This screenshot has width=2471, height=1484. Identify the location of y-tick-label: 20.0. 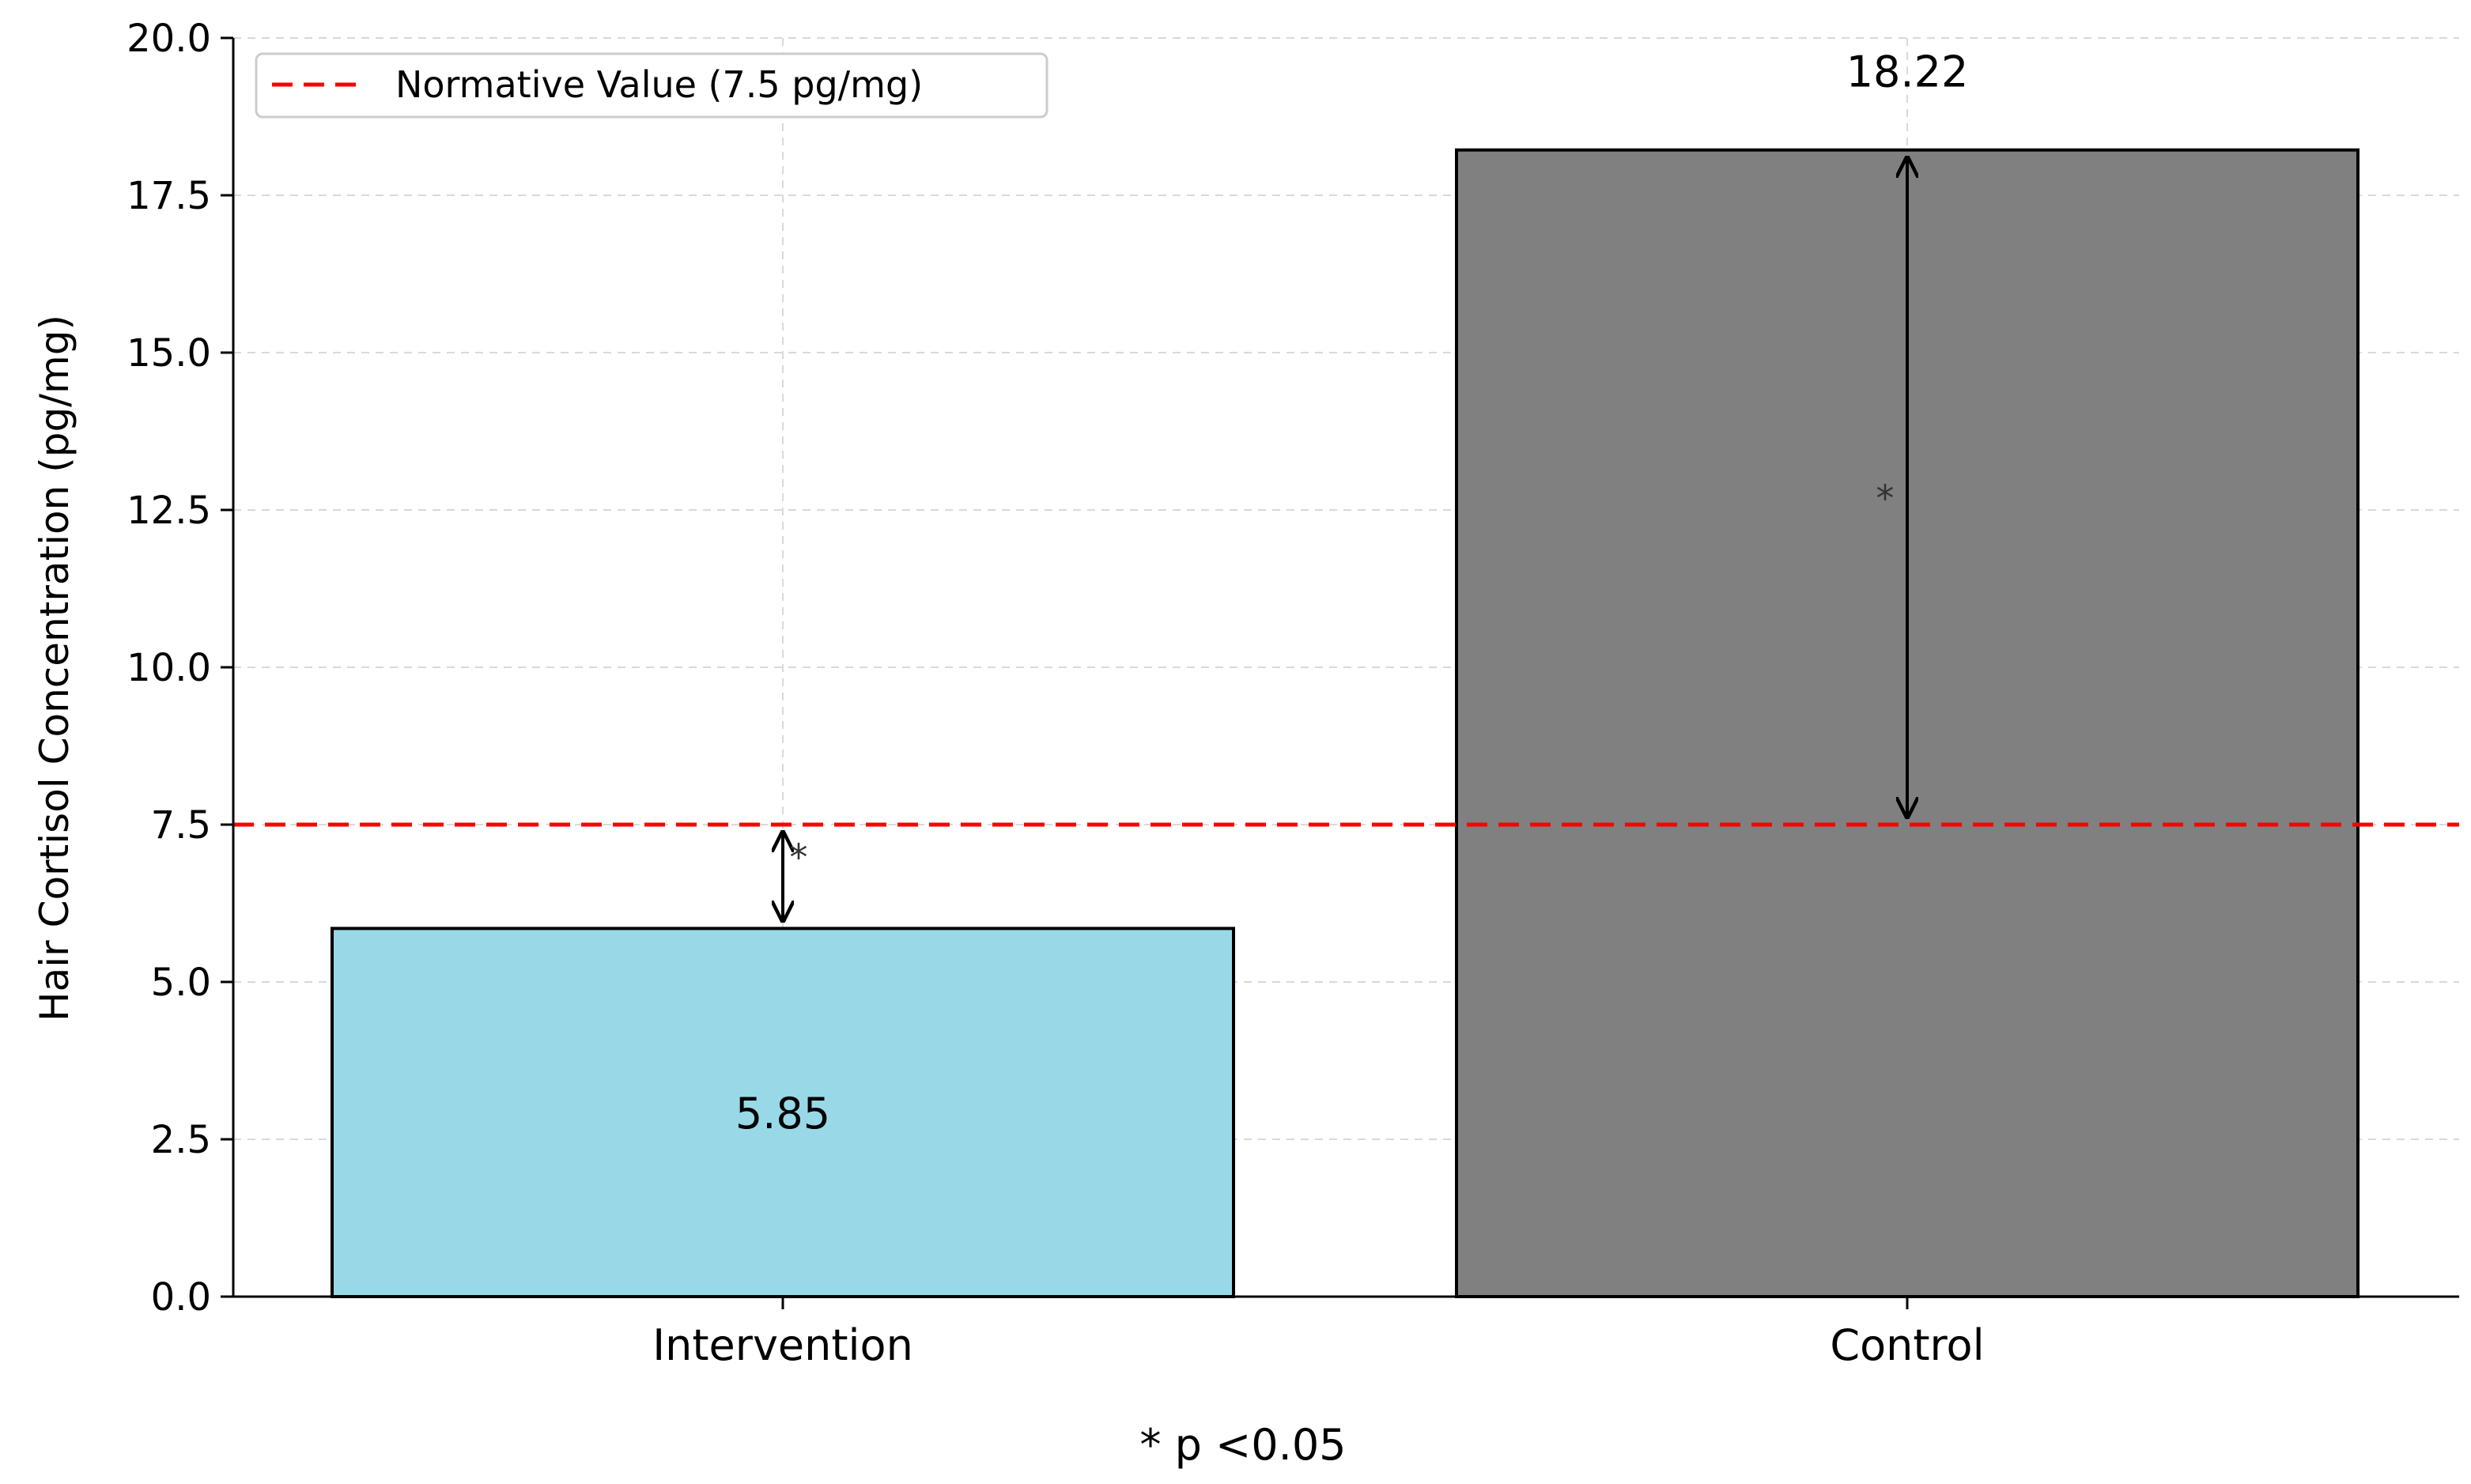
(169, 39).